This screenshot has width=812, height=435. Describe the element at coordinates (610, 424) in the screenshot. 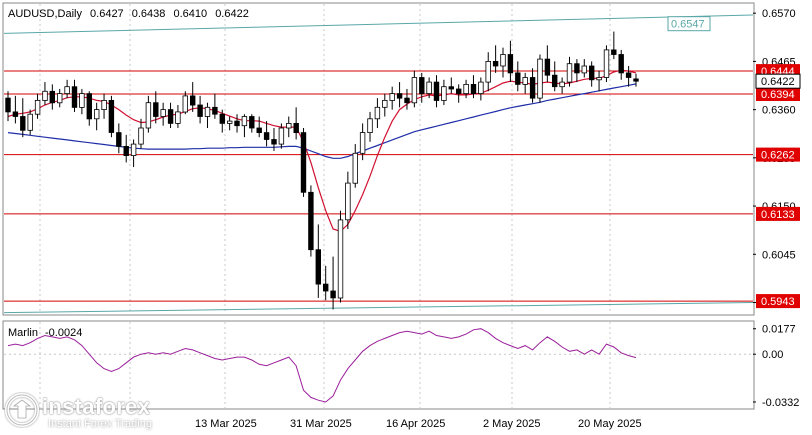

I see `time-tick-label: 20 May 2025` at that location.